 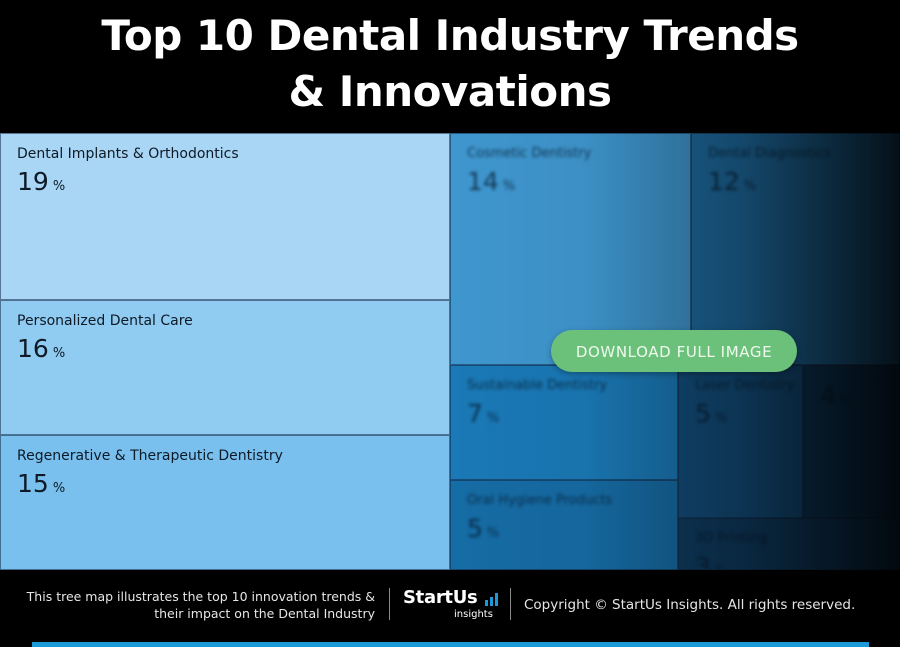 I want to click on treemap-tile-personalized-dental-care: Personalized Dental Care 16%, so click(x=225, y=367).